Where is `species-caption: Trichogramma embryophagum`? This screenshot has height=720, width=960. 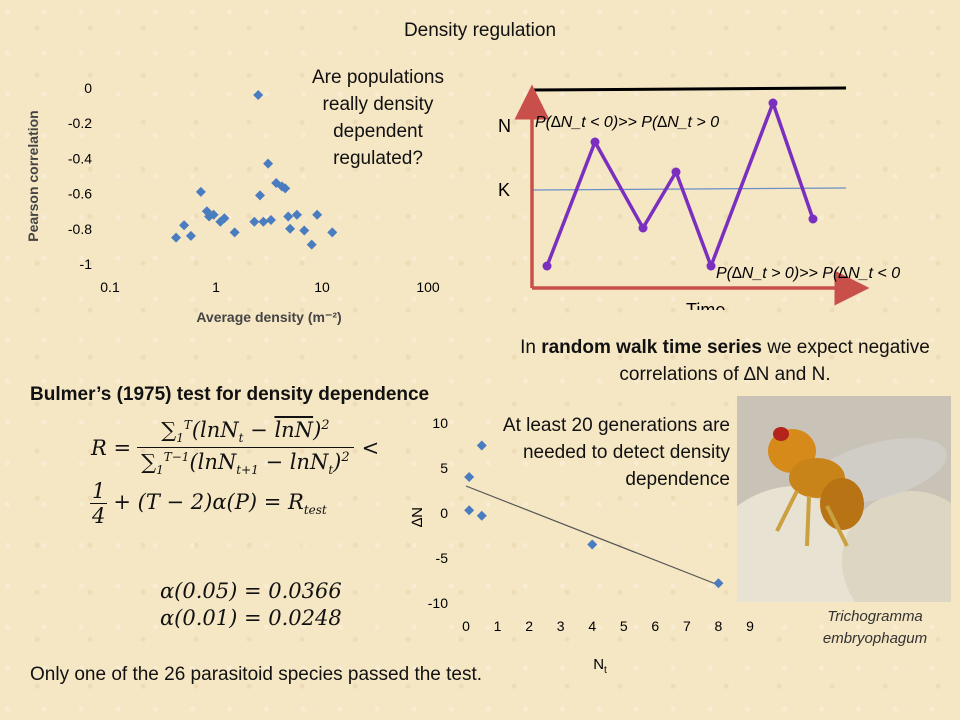
species-caption: Trichogramma embryophagum is located at coordinates (875, 627).